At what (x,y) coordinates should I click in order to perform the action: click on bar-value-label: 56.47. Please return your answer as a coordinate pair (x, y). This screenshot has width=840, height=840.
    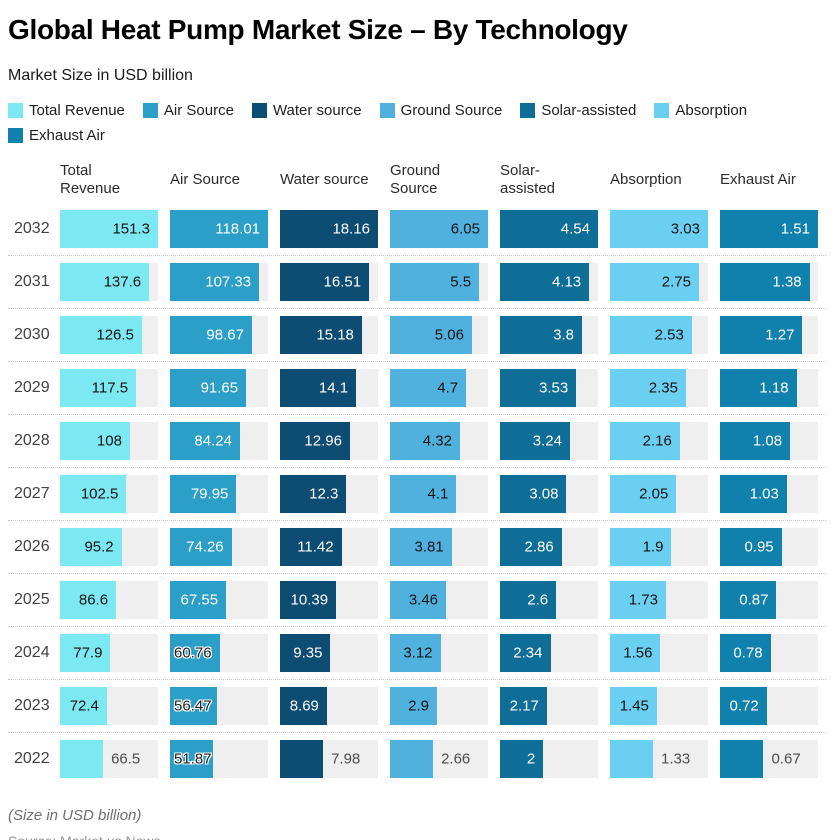
    Looking at the image, I should click on (193, 706).